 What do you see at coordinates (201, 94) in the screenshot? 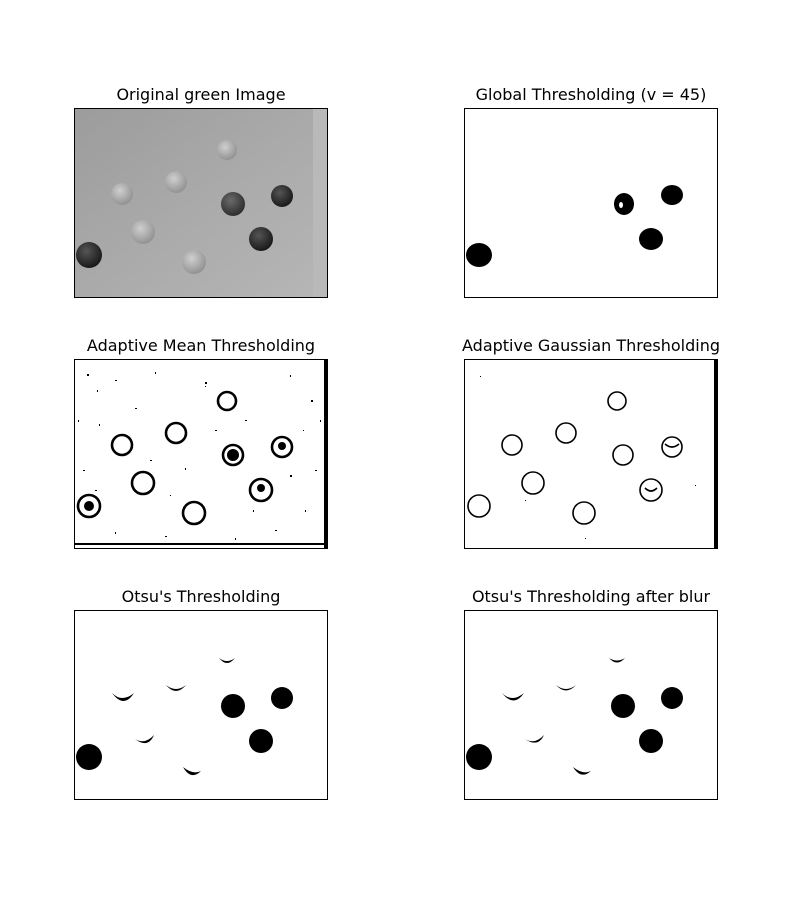
I see `panel-title-original: Original green Image` at bounding box center [201, 94].